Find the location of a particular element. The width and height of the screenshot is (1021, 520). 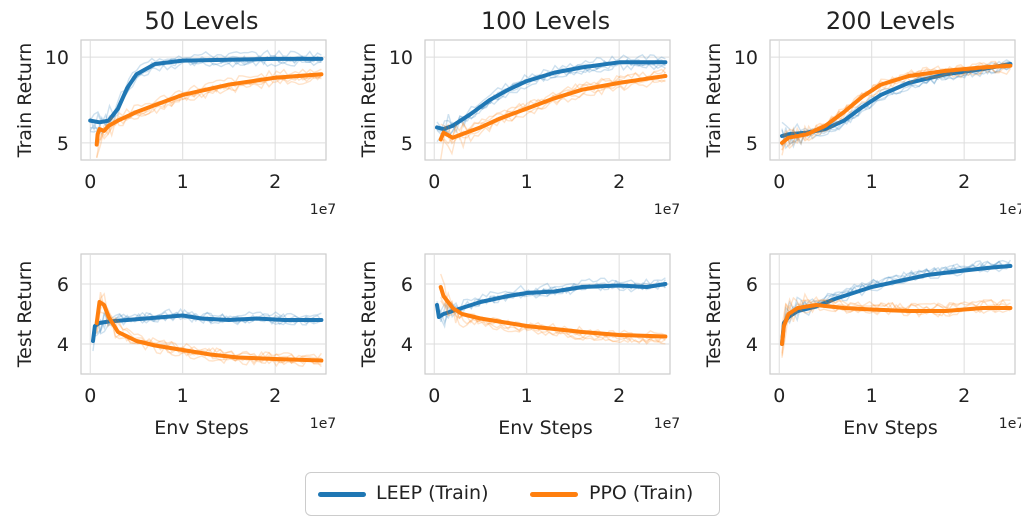

legend: LEEP (Train) PPO (Train) is located at coordinates (512, 494).